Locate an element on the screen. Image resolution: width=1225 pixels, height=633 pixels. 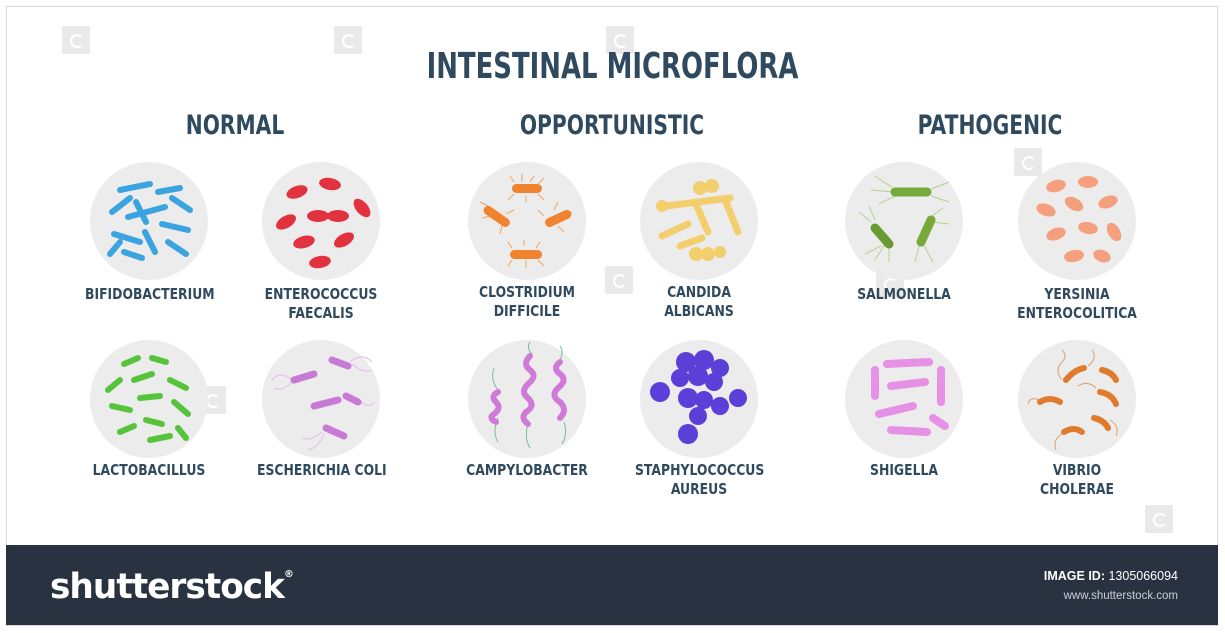
enterococcus-faecalis-illustration is located at coordinates (321, 221).